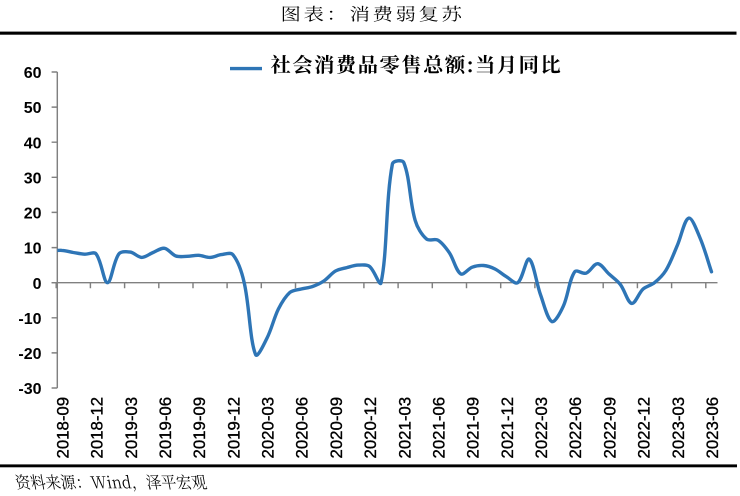 This screenshot has height=496, width=740. Describe the element at coordinates (29, 389) in the screenshot. I see `svg-text: -30` at that location.